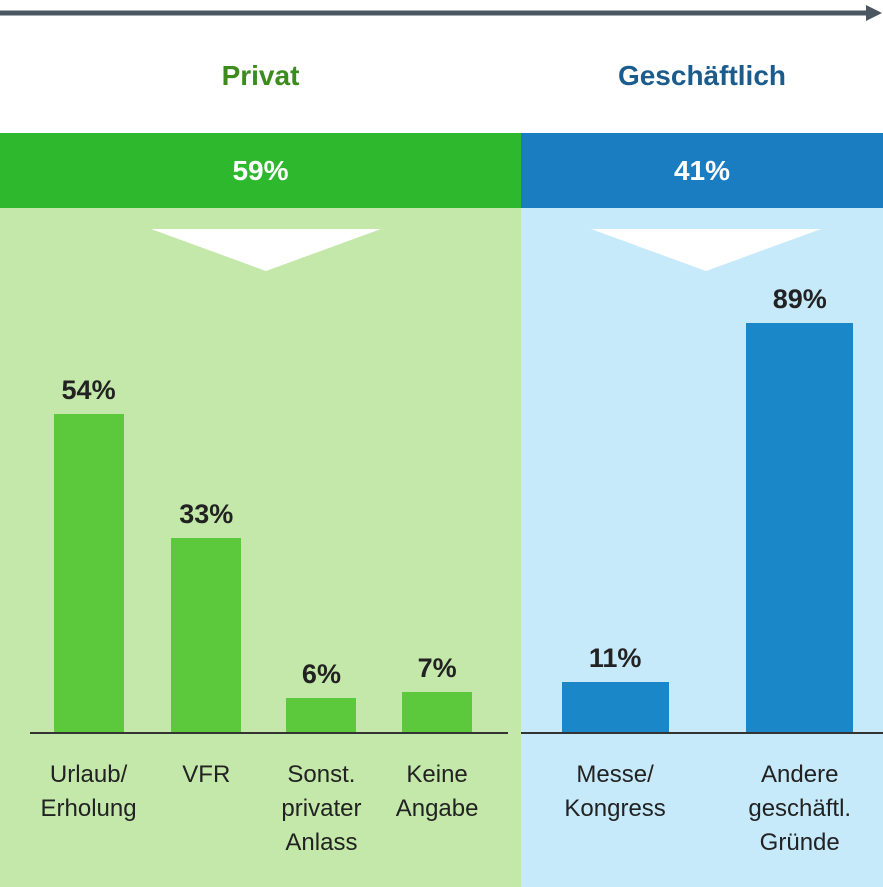 Image resolution: width=883 pixels, height=887 pixels. Describe the element at coordinates (441, 13) in the screenshot. I see `arrow` at that location.